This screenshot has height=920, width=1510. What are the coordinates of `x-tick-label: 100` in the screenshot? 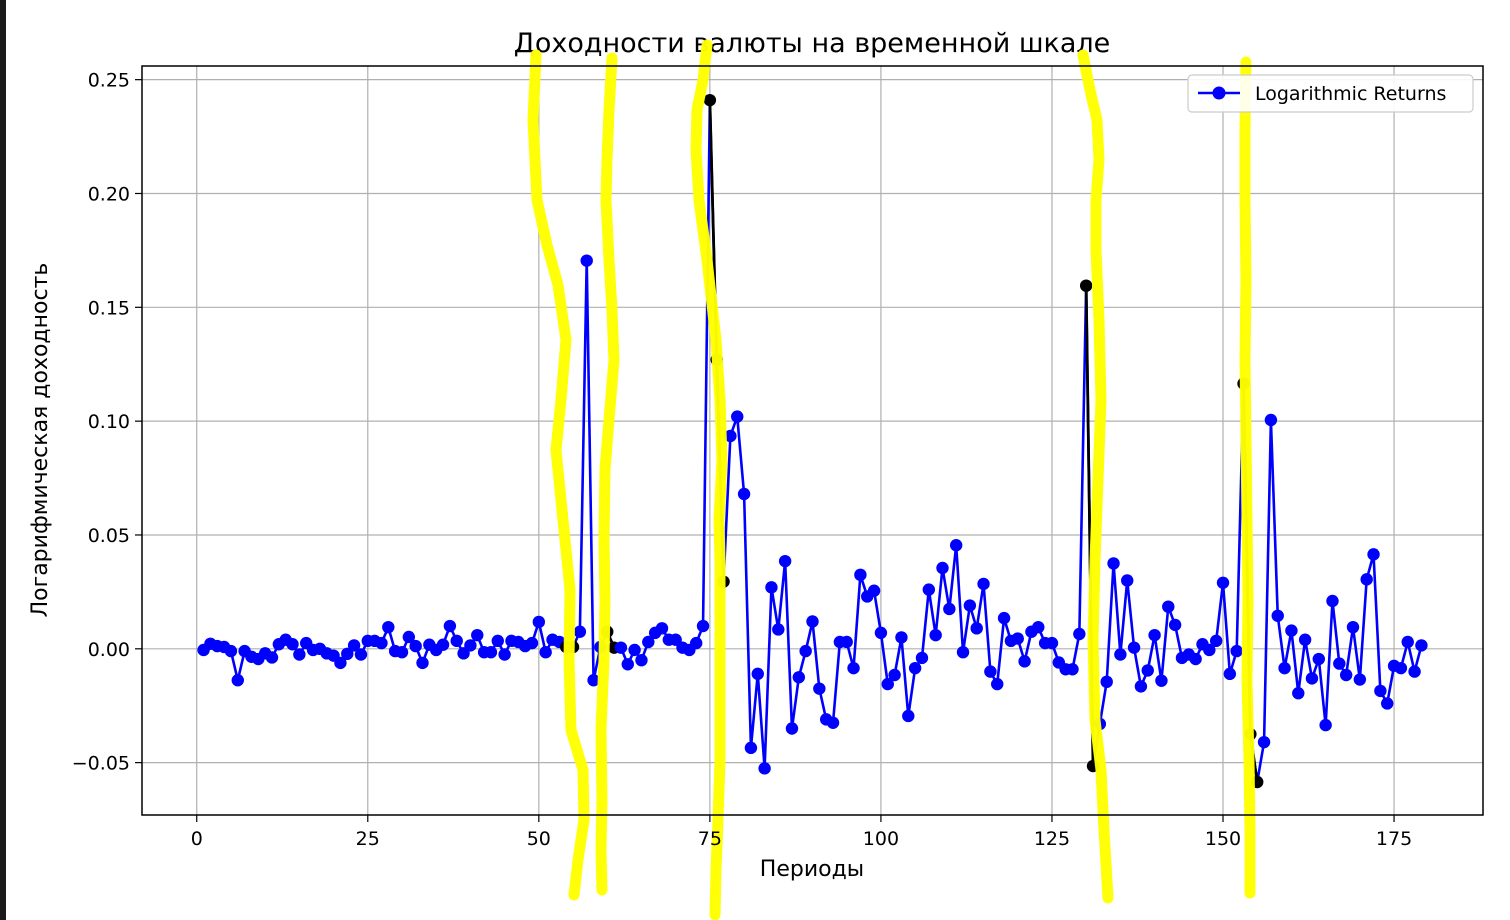 It's located at (881, 839).